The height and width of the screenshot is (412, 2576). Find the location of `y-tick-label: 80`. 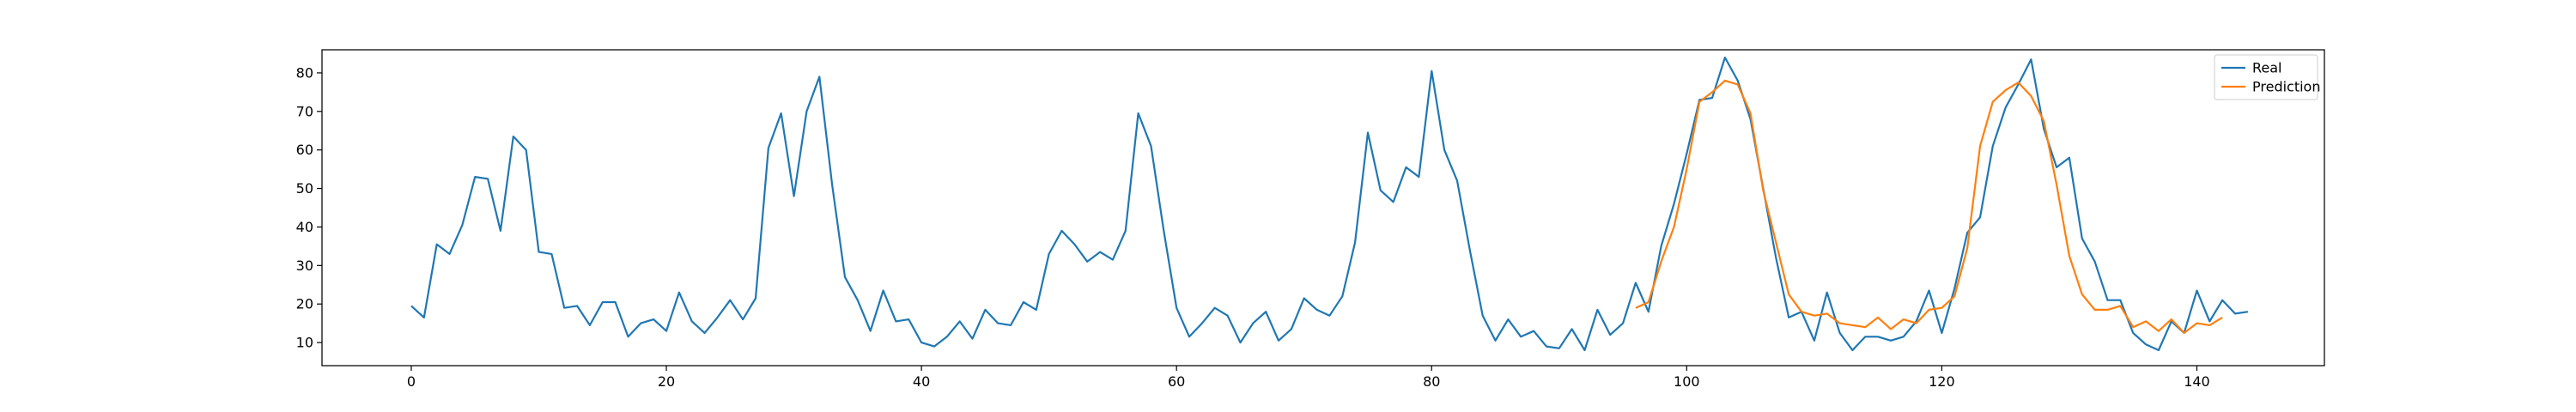

y-tick-label: 80 is located at coordinates (304, 72).